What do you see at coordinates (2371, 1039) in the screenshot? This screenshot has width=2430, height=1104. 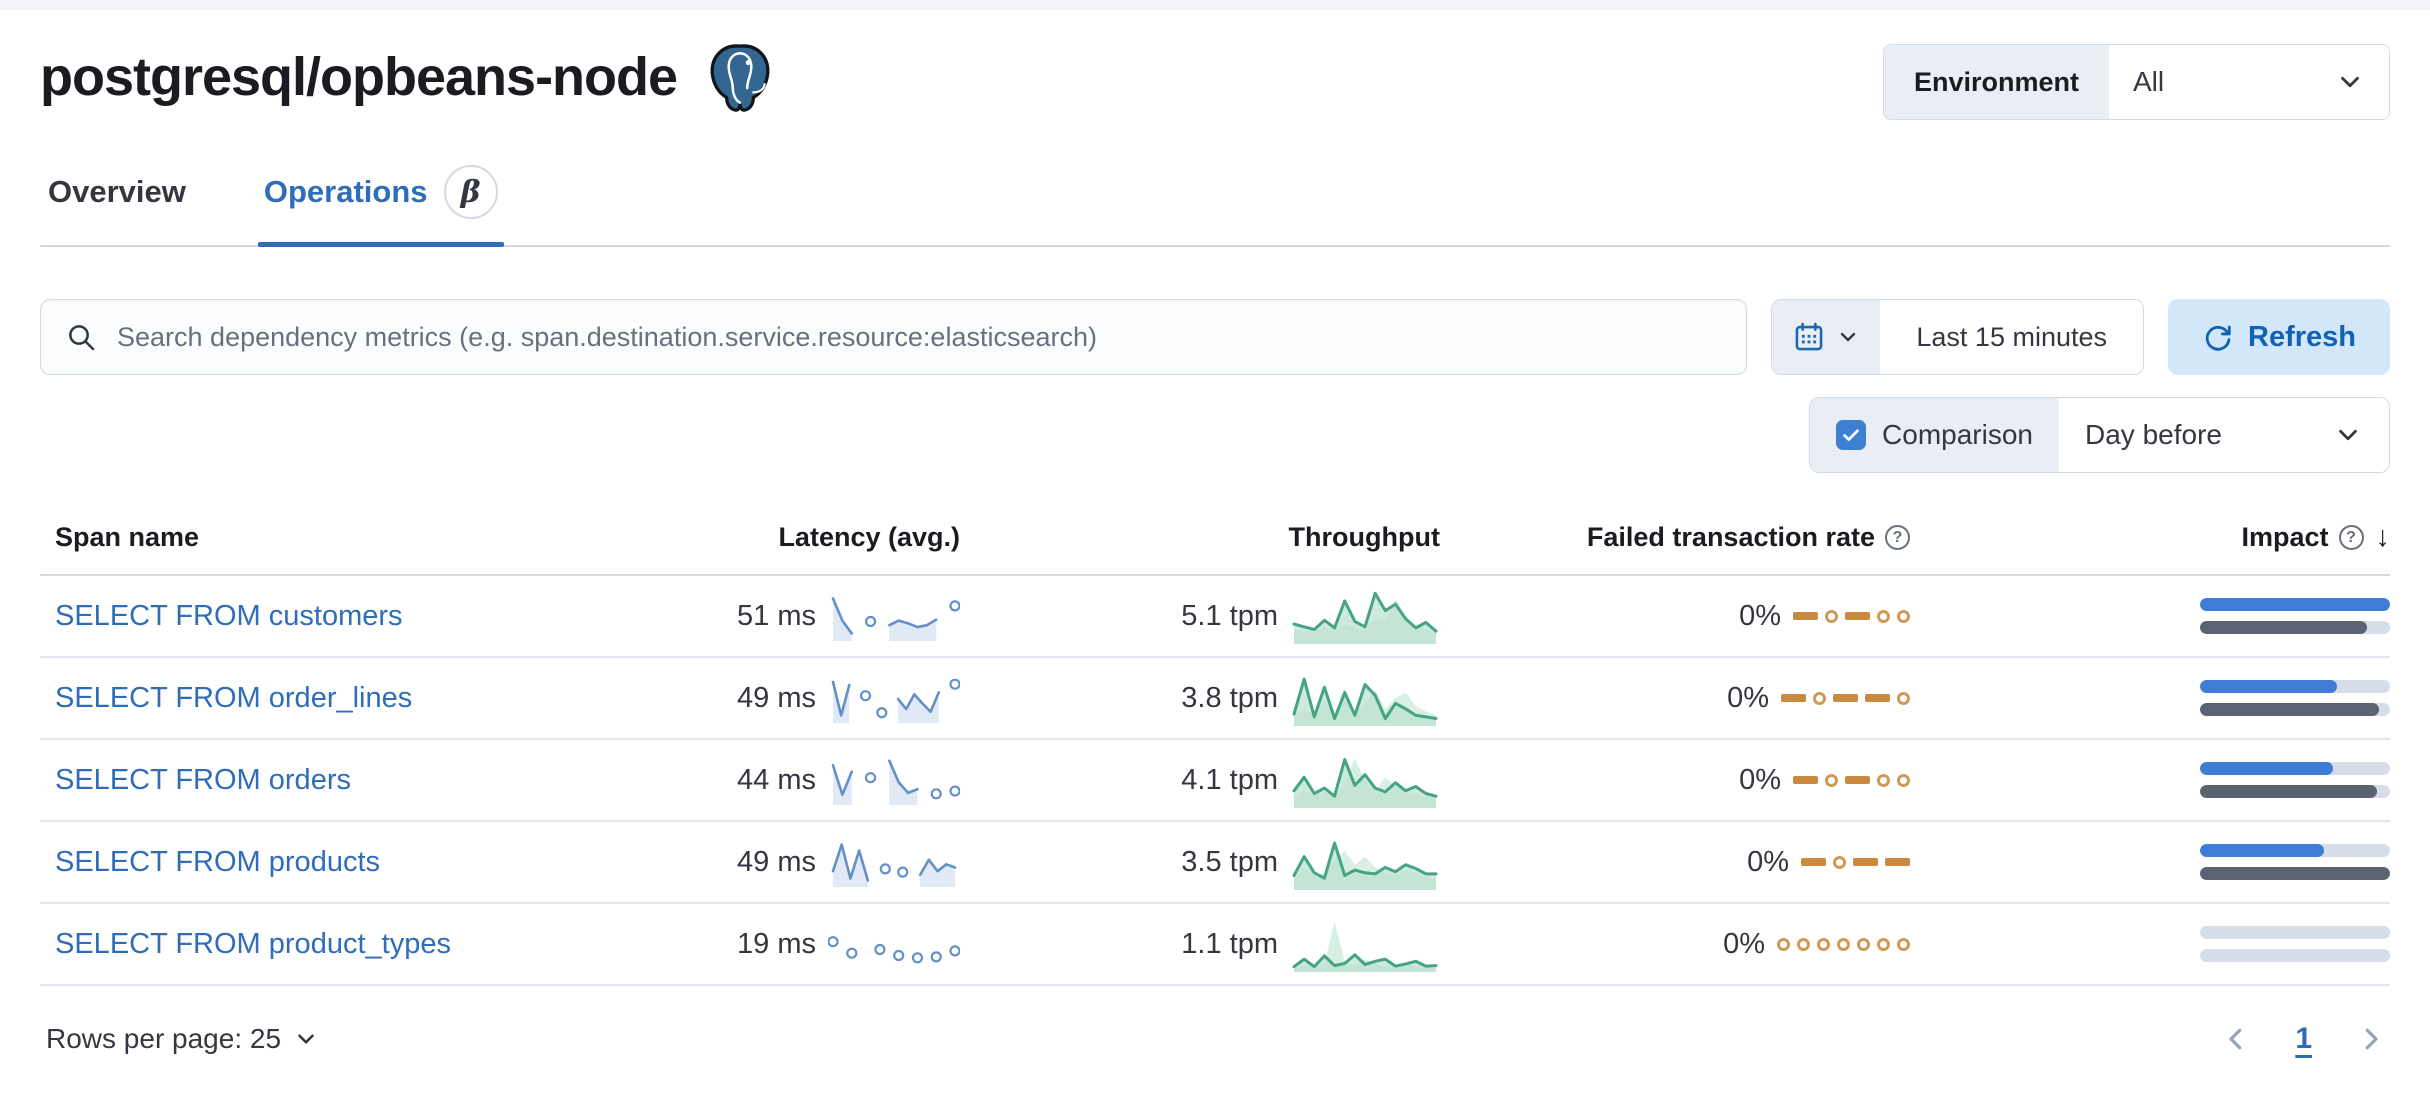 I see `next-page-button` at bounding box center [2371, 1039].